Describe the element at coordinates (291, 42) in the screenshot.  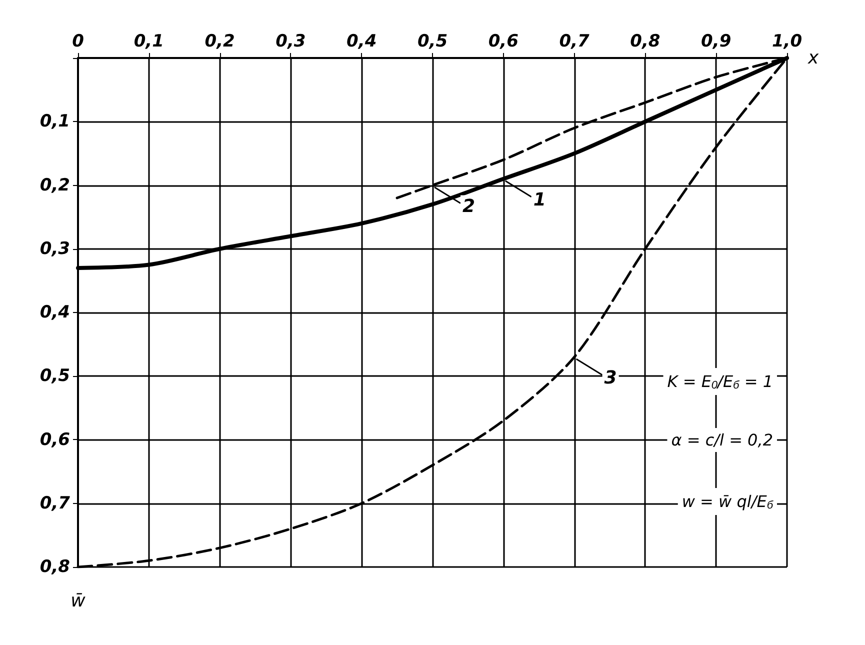
I see `x-tick-label: 0,3` at that location.